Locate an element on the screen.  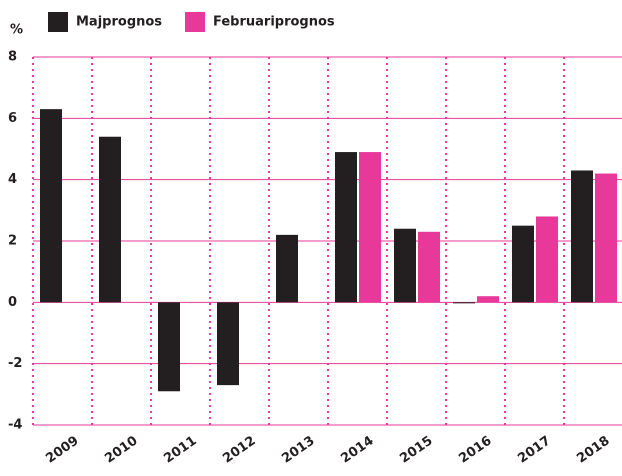
x-tick-label: 2009 is located at coordinates (62, 449).